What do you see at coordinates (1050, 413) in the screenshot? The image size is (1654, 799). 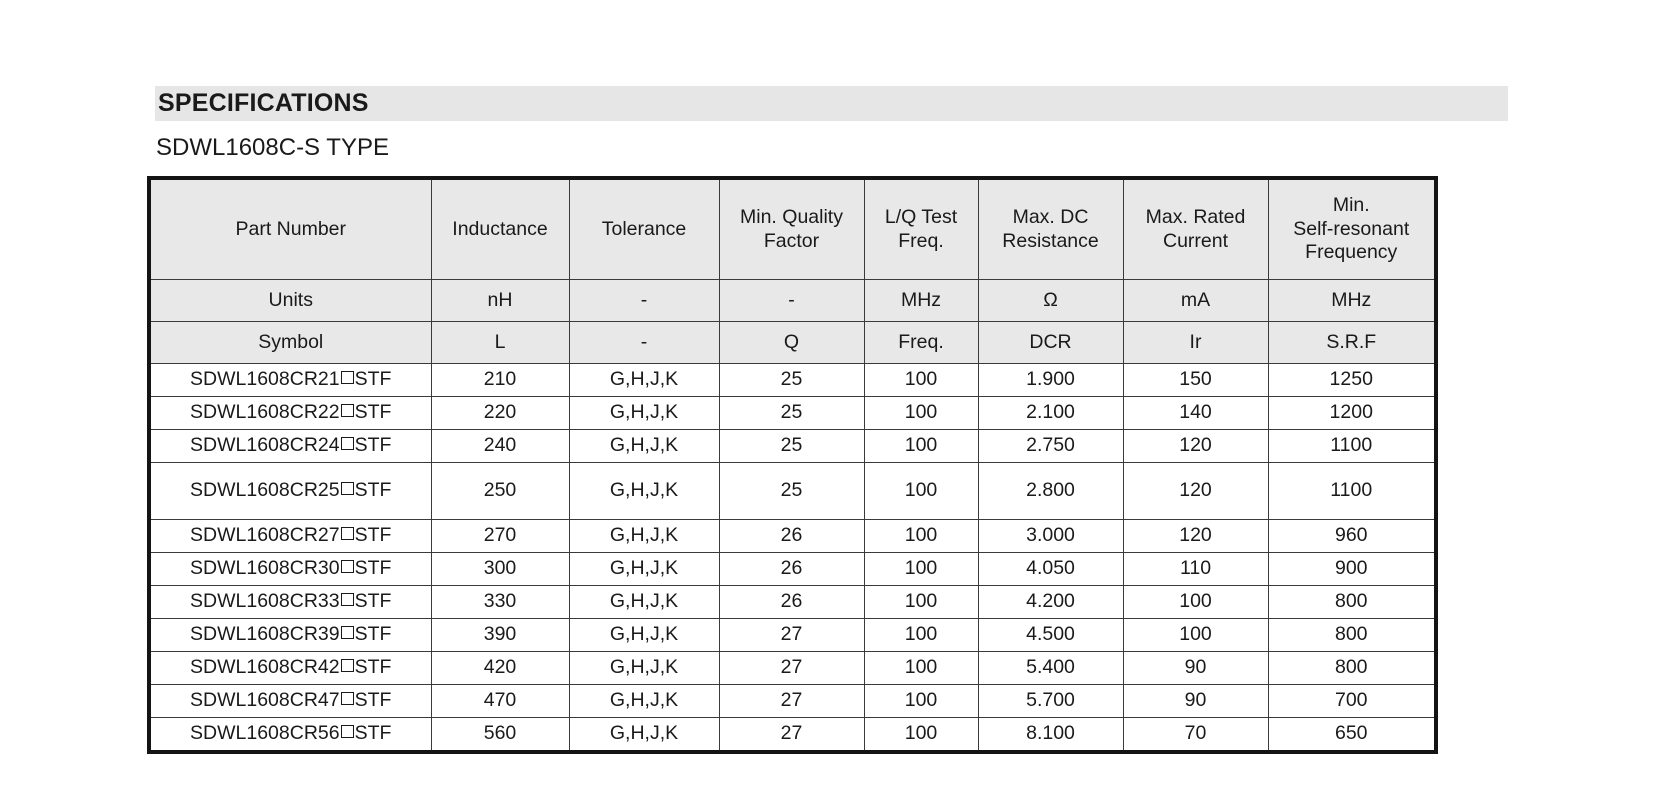 I see `dc-resistance-cell: 2.100` at bounding box center [1050, 413].